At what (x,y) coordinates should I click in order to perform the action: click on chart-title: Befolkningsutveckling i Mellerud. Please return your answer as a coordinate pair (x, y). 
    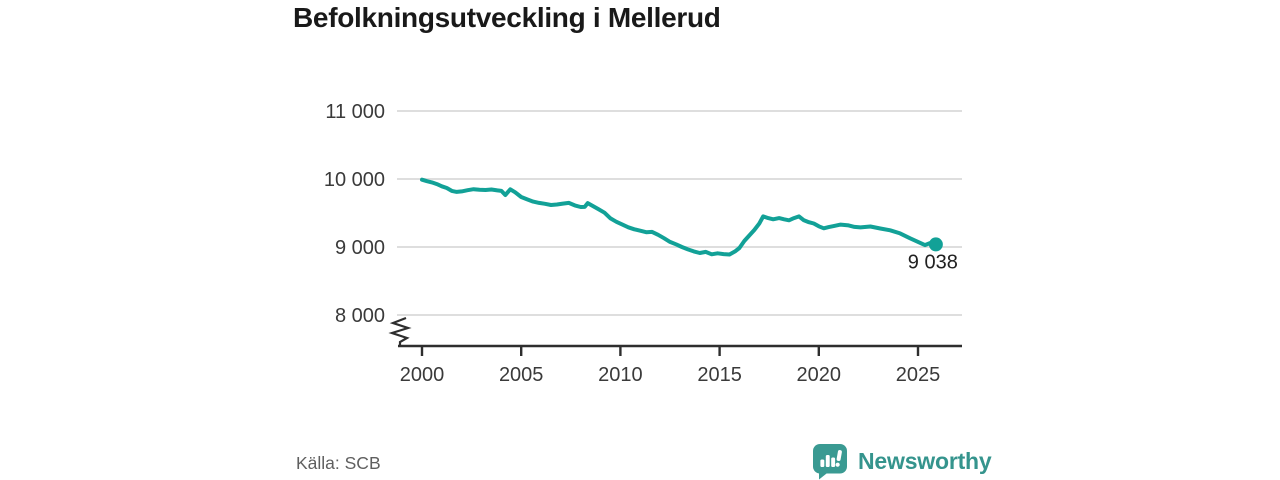
    Looking at the image, I should click on (507, 17).